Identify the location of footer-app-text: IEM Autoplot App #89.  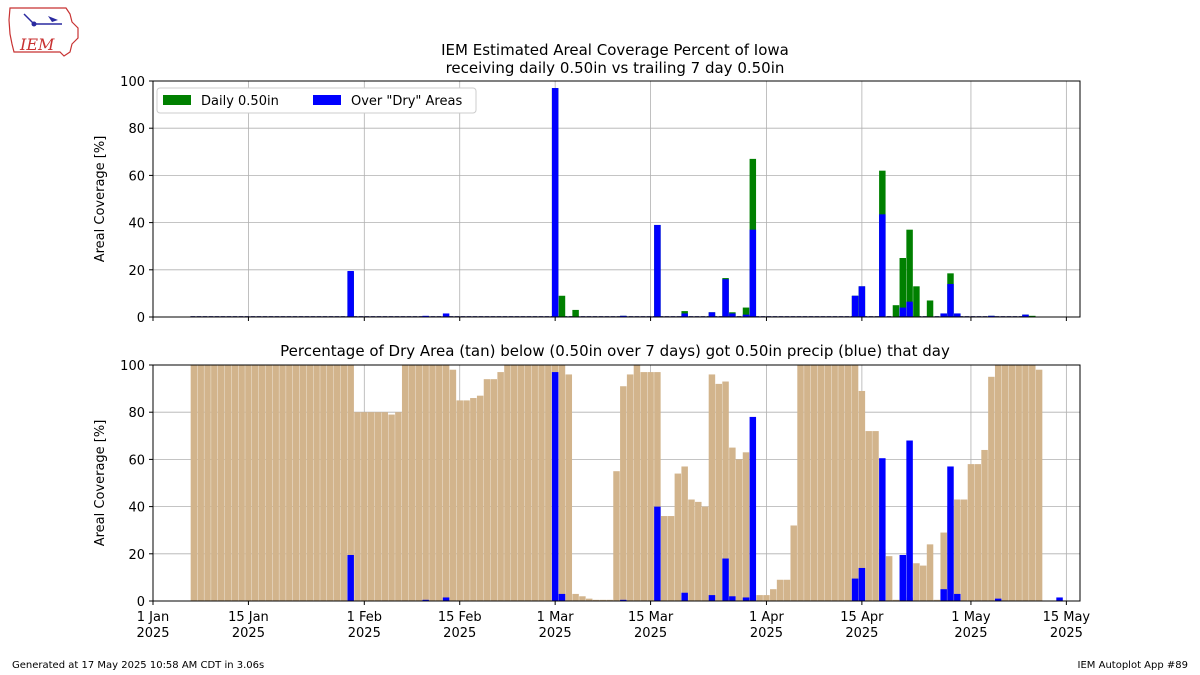
(1132, 665).